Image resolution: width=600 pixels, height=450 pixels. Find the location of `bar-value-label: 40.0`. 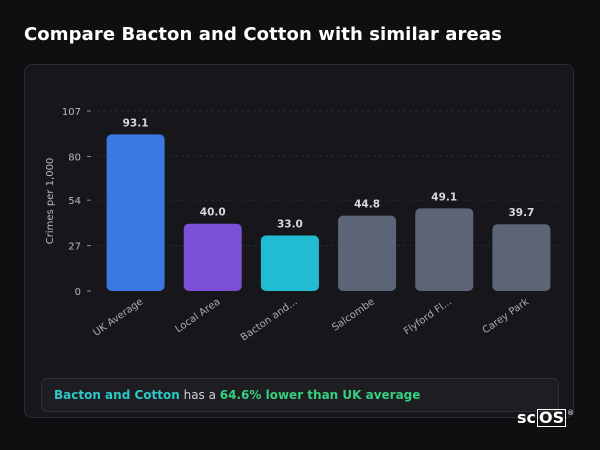

bar-value-label: 40.0 is located at coordinates (213, 213).